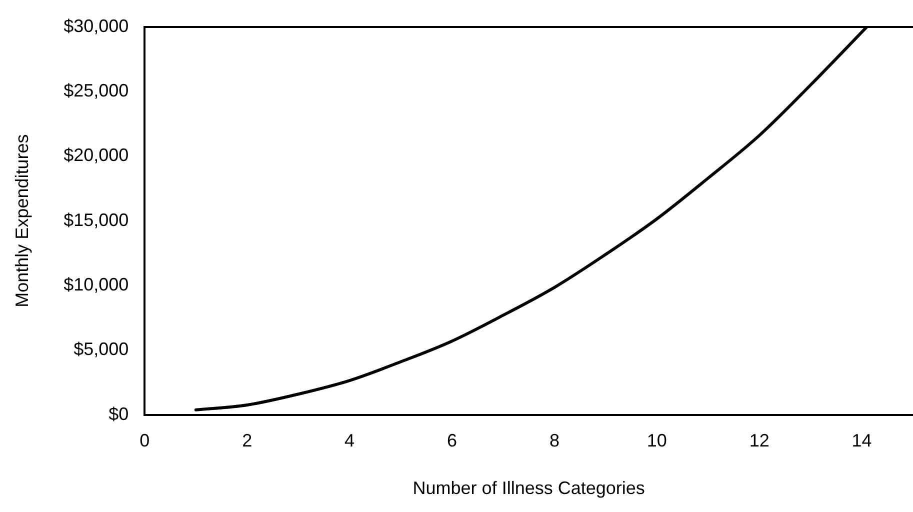 The width and height of the screenshot is (913, 512). I want to click on x-tick-label: 12, so click(759, 440).